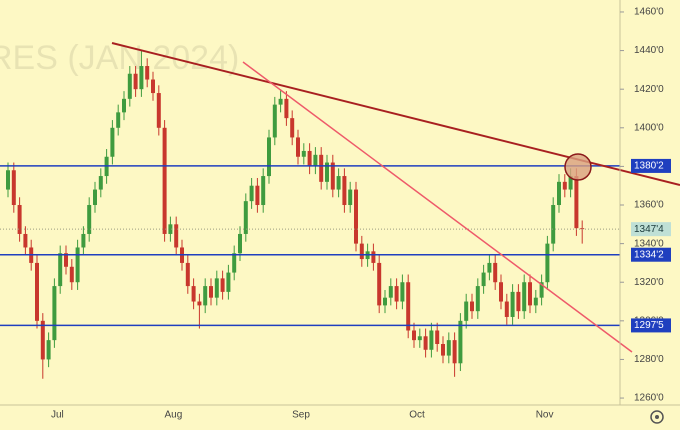  I want to click on settings-button, so click(657, 417).